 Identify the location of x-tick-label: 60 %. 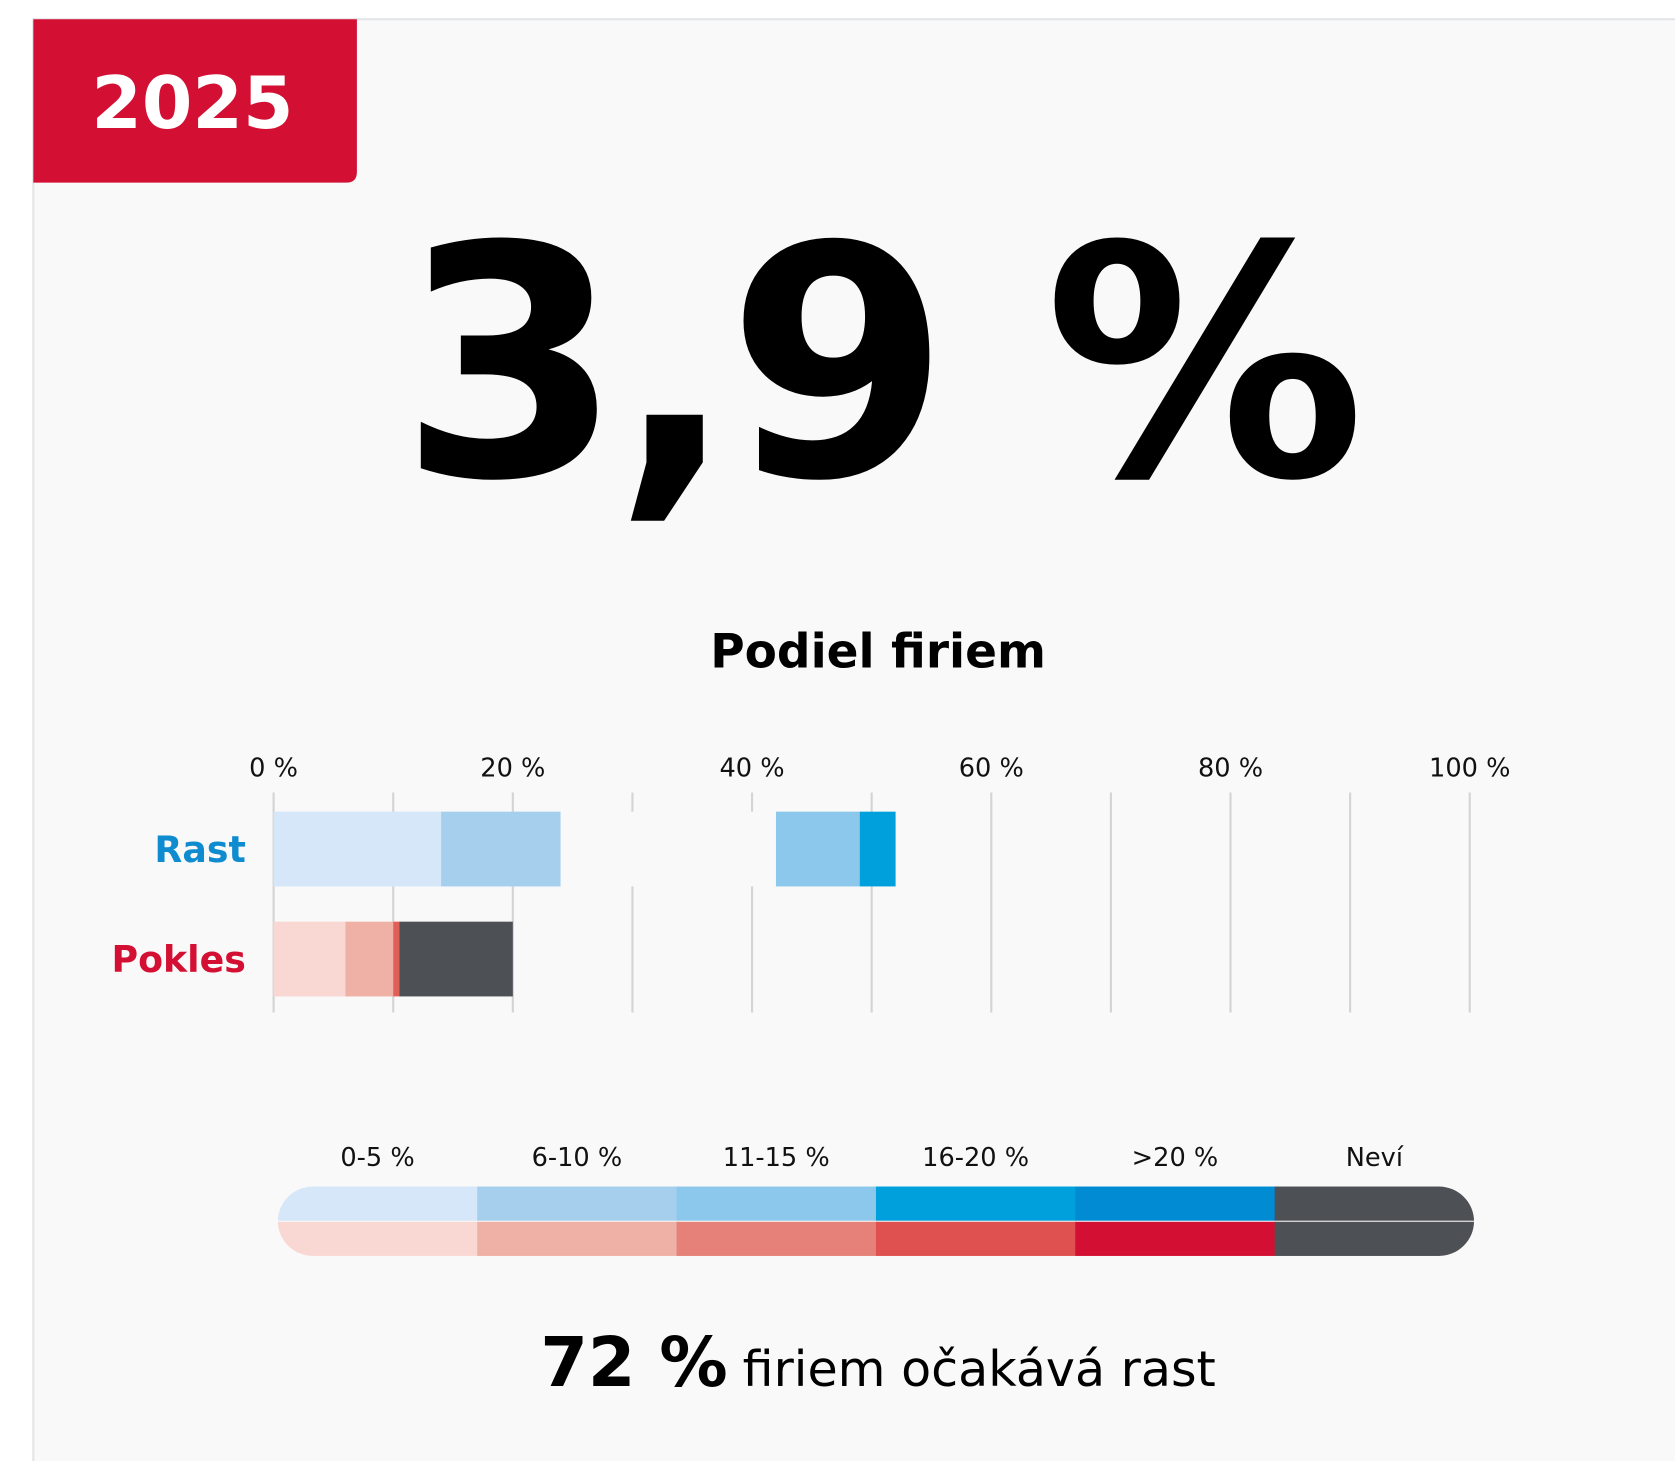
(991, 768).